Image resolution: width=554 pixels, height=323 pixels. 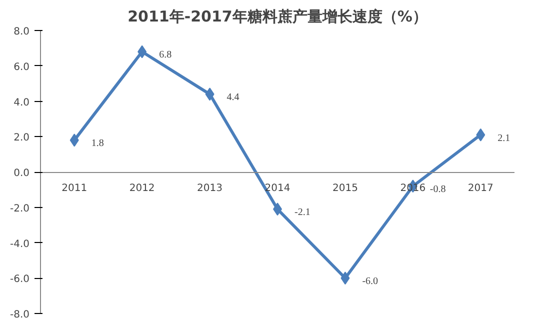 What do you see at coordinates (481, 188) in the screenshot?
I see `x-tick-label: 2017` at bounding box center [481, 188].